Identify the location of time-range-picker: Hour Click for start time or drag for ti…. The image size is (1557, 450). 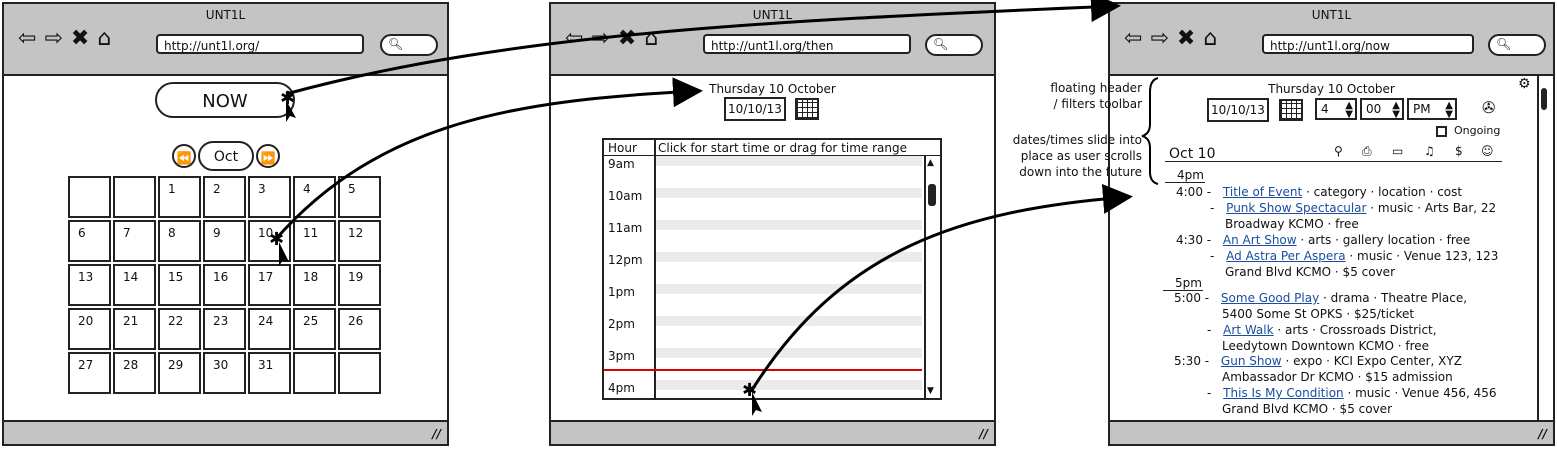
(772, 269).